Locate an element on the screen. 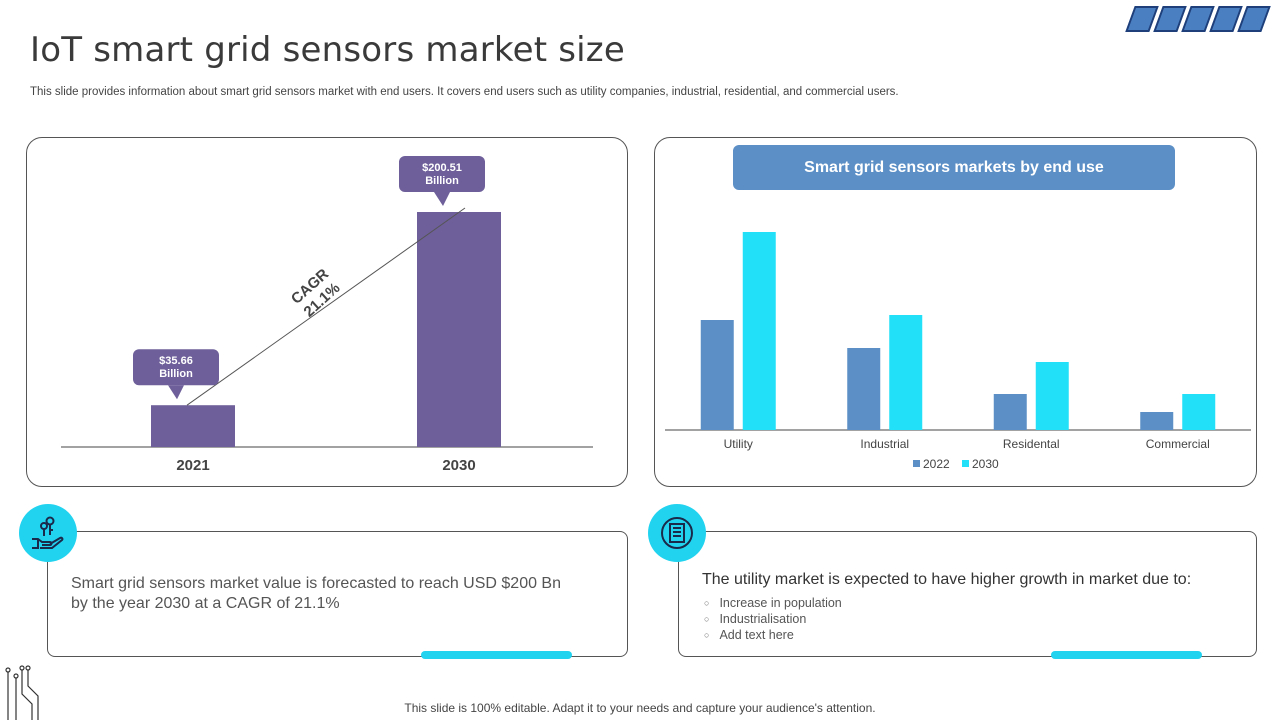 This screenshot has width=1280, height=720. x-tick-label: Residental is located at coordinates (1031, 444).